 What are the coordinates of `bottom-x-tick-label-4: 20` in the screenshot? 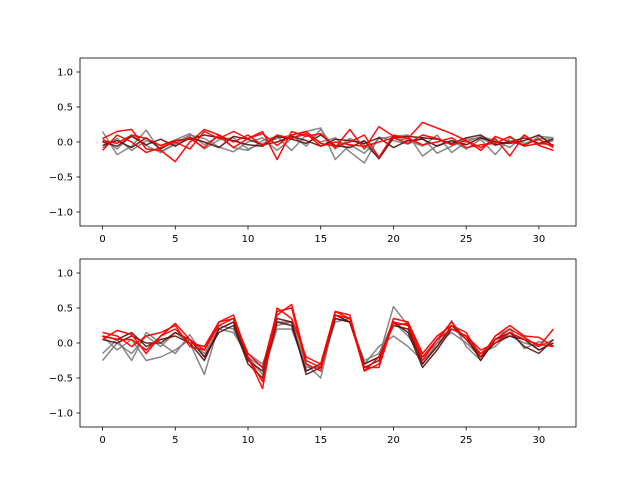 It's located at (393, 440).